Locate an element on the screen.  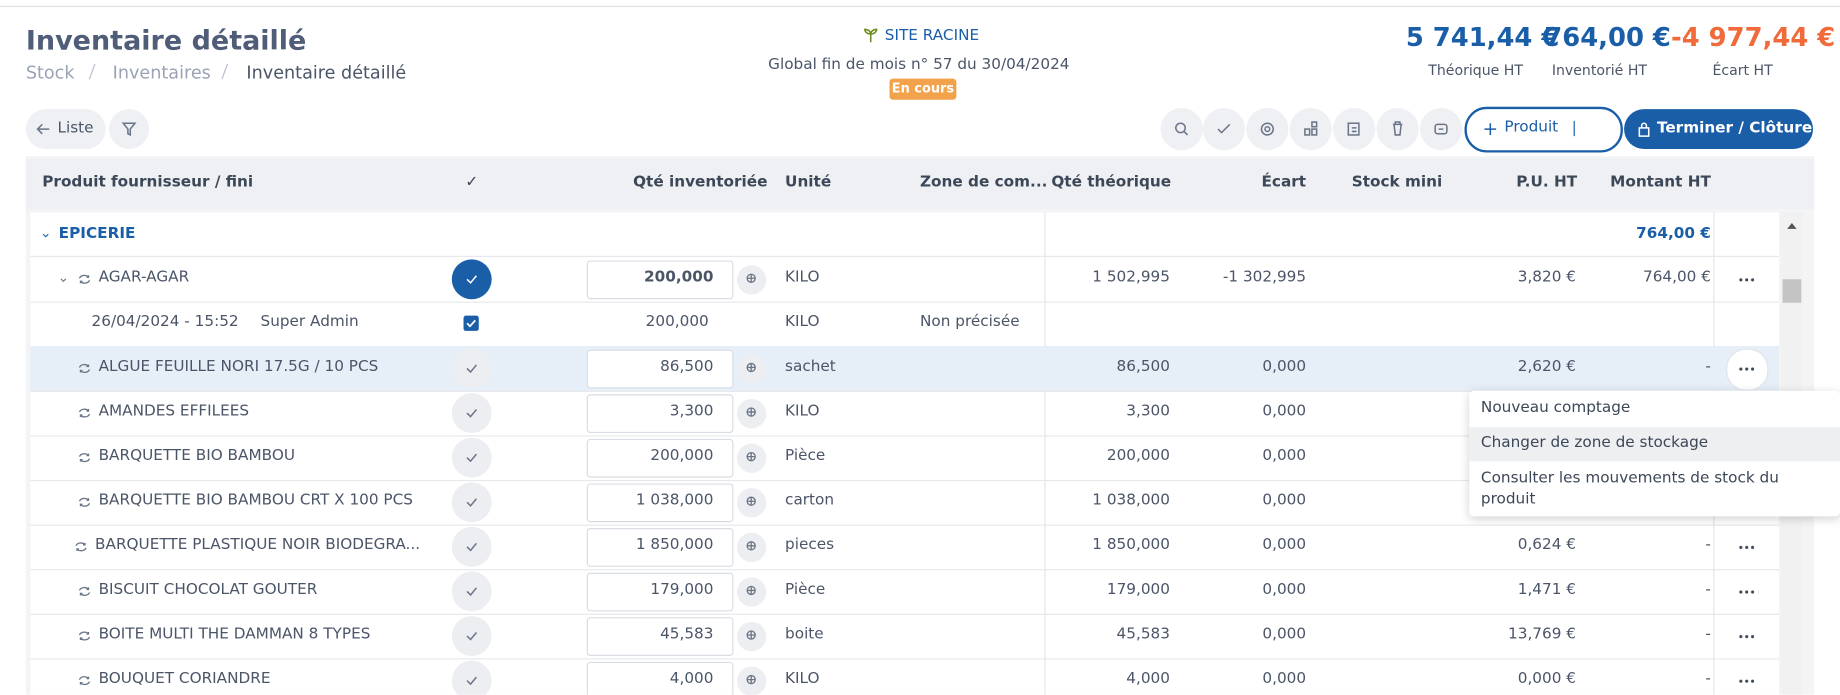
unit-price: 0,624 € is located at coordinates (1546, 545).